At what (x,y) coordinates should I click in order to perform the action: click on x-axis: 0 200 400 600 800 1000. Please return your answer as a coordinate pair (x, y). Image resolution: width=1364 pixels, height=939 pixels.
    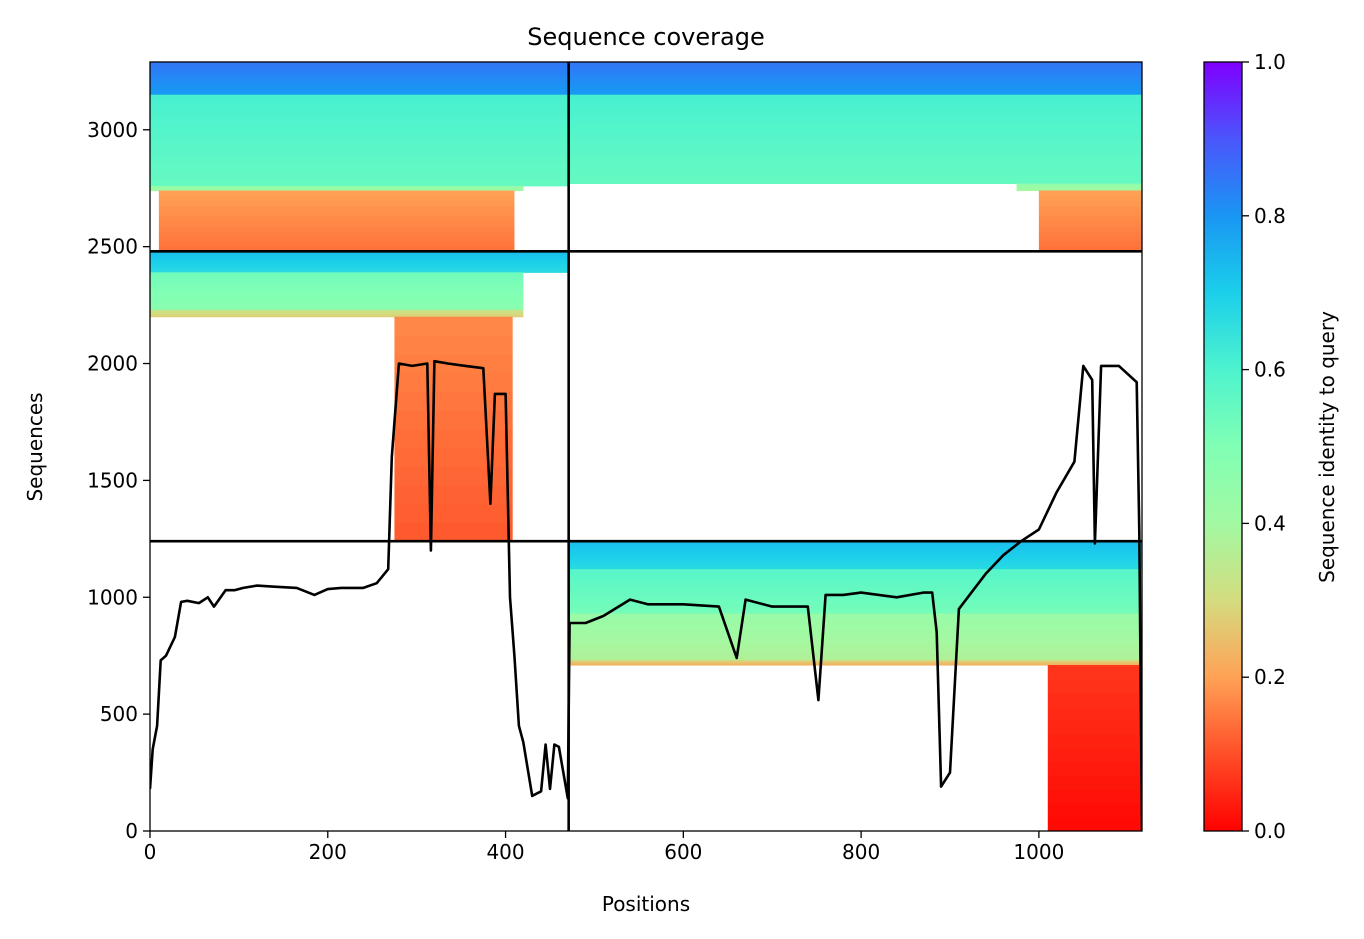
    Looking at the image, I should click on (604, 847).